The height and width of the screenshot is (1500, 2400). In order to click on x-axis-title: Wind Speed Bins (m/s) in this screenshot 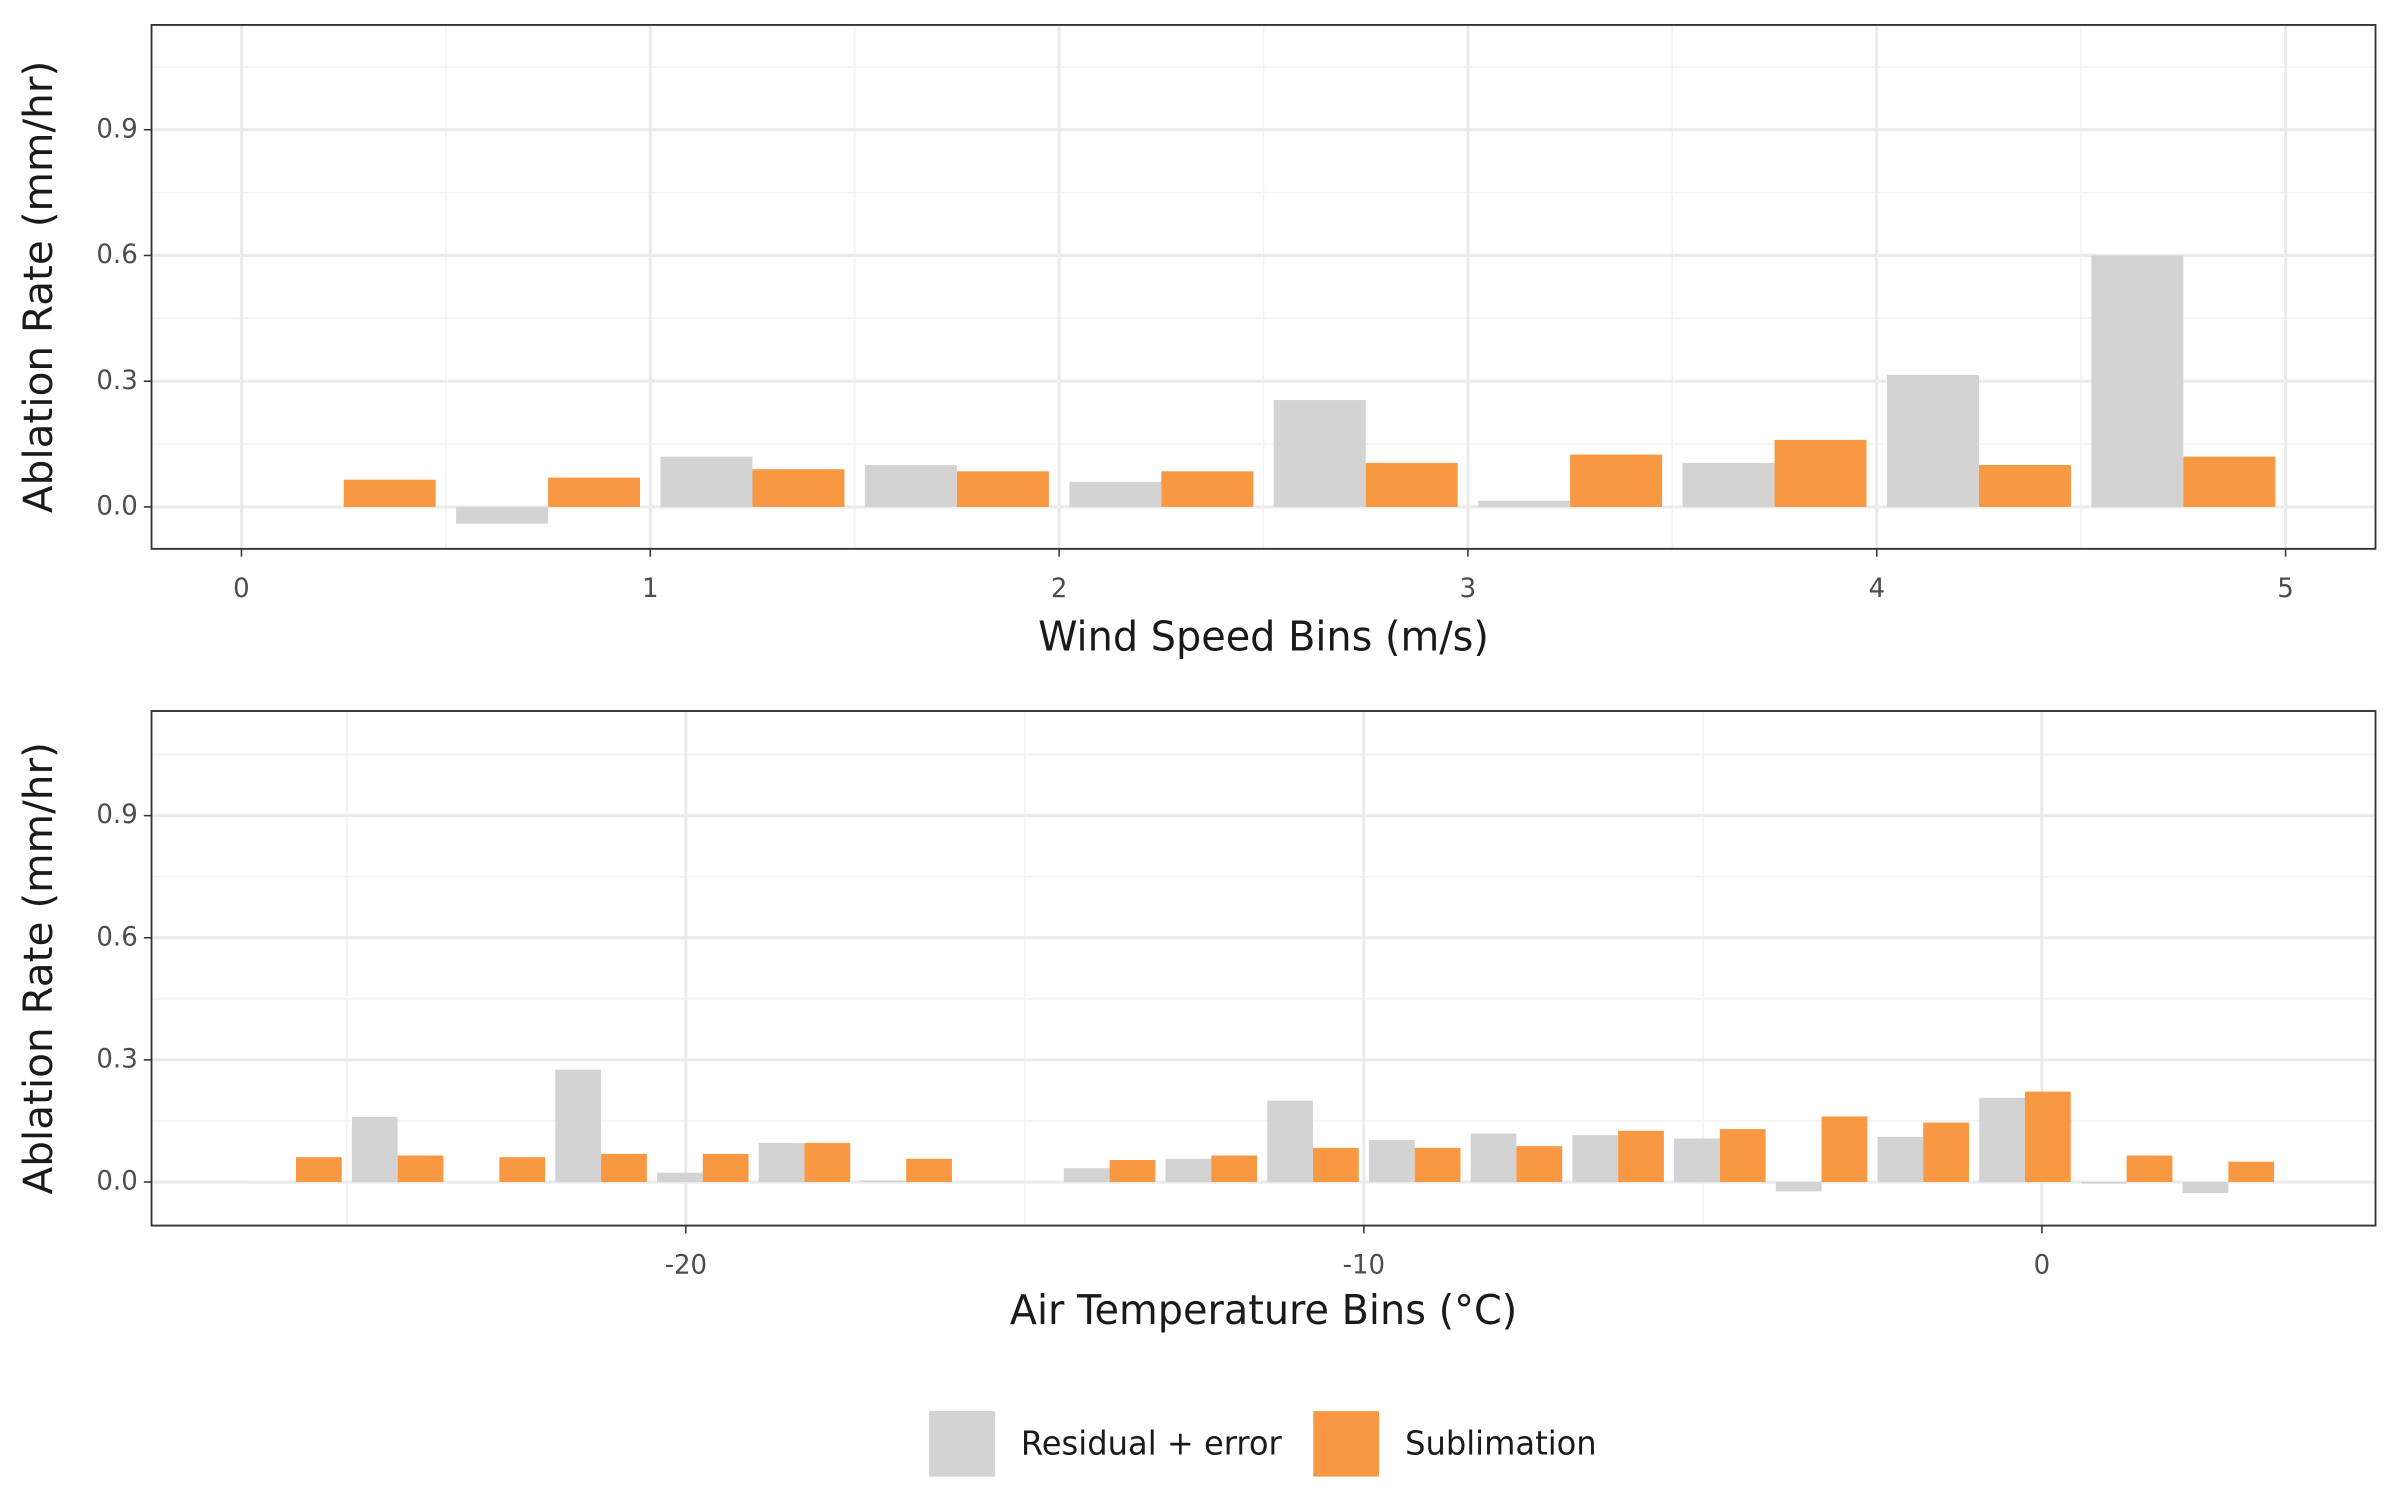, I will do `click(1263, 637)`.